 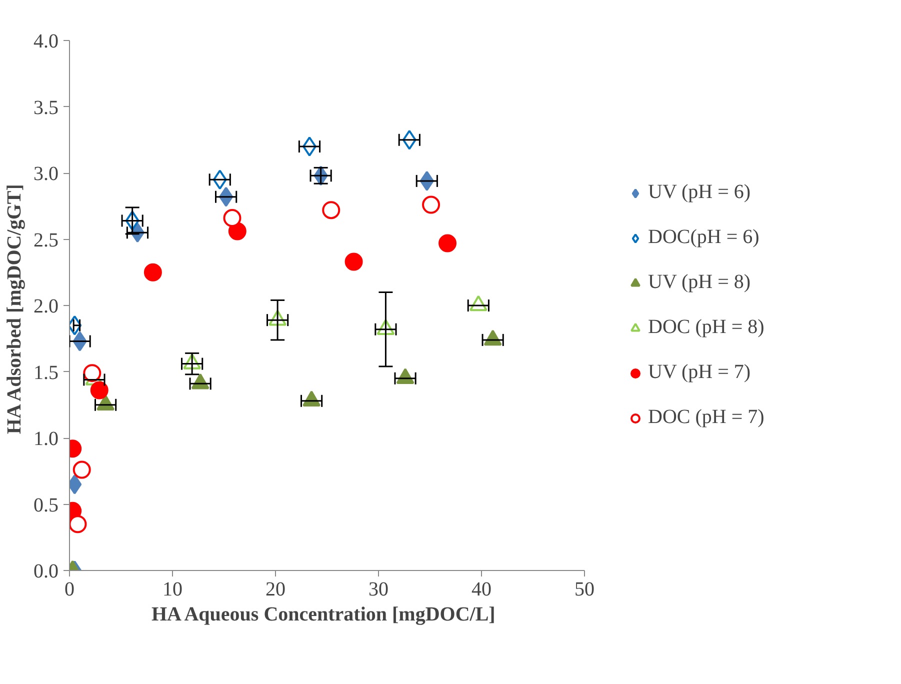 I want to click on x-tick-label: 50, so click(x=584, y=589).